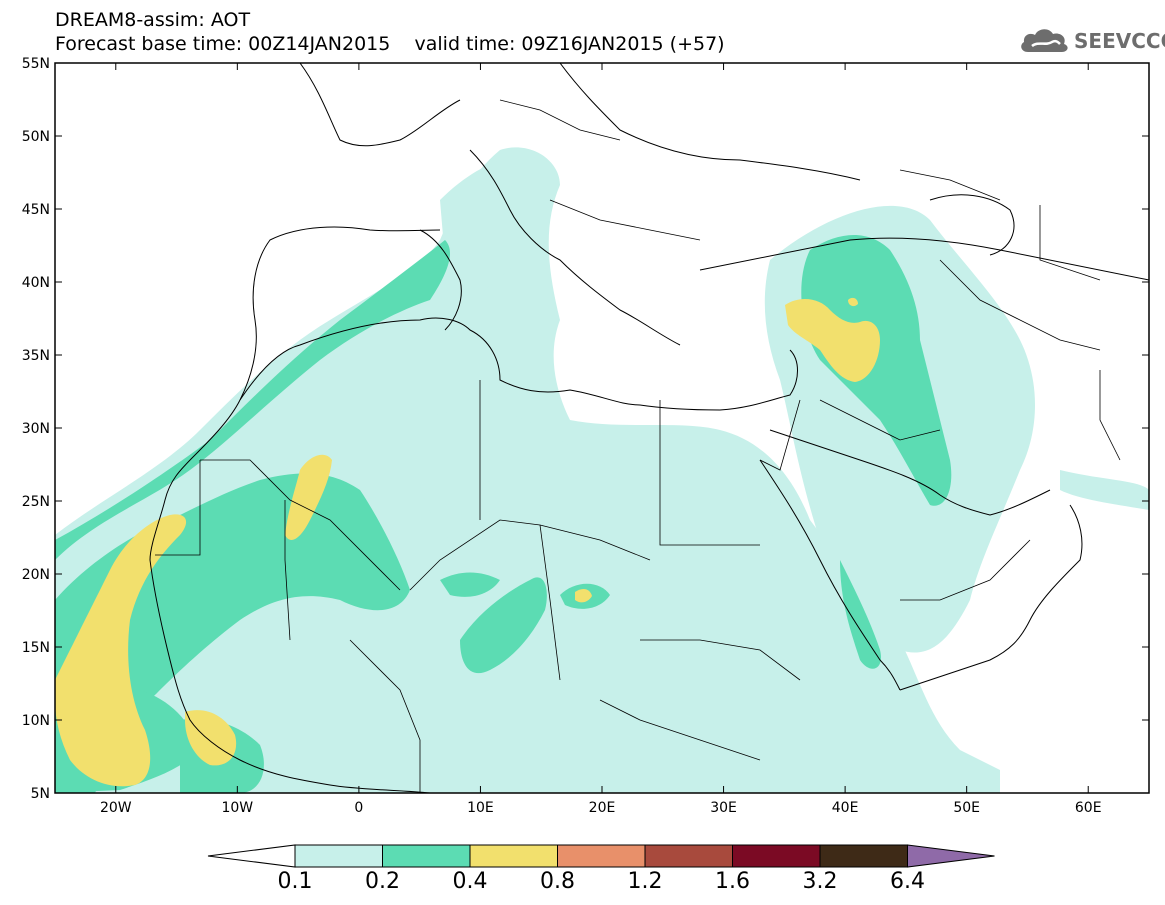 The height and width of the screenshot is (905, 1165). What do you see at coordinates (295, 881) in the screenshot?
I see `colorbar-label: 0.1` at bounding box center [295, 881].